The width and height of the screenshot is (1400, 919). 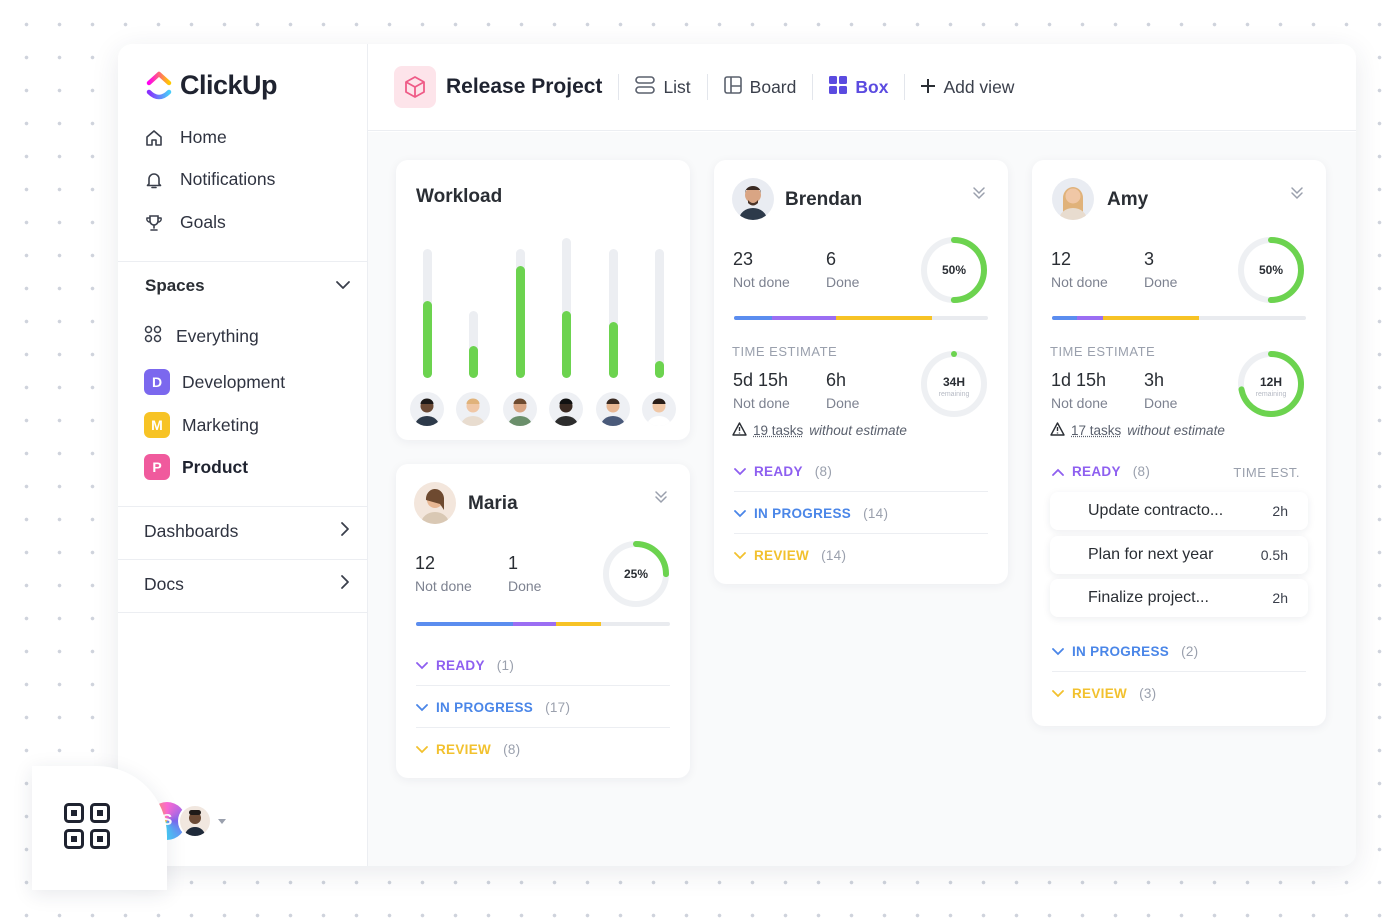 What do you see at coordinates (761, 390) in the screenshot?
I see `brendan-time-not-done: 5d 15h Not done` at bounding box center [761, 390].